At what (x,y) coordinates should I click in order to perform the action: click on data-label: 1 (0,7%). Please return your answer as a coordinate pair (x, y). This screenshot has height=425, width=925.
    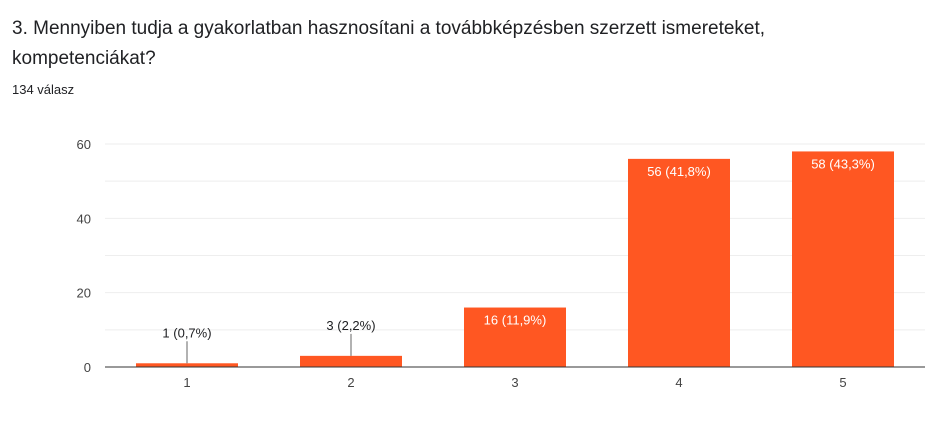
    Looking at the image, I should click on (186, 332).